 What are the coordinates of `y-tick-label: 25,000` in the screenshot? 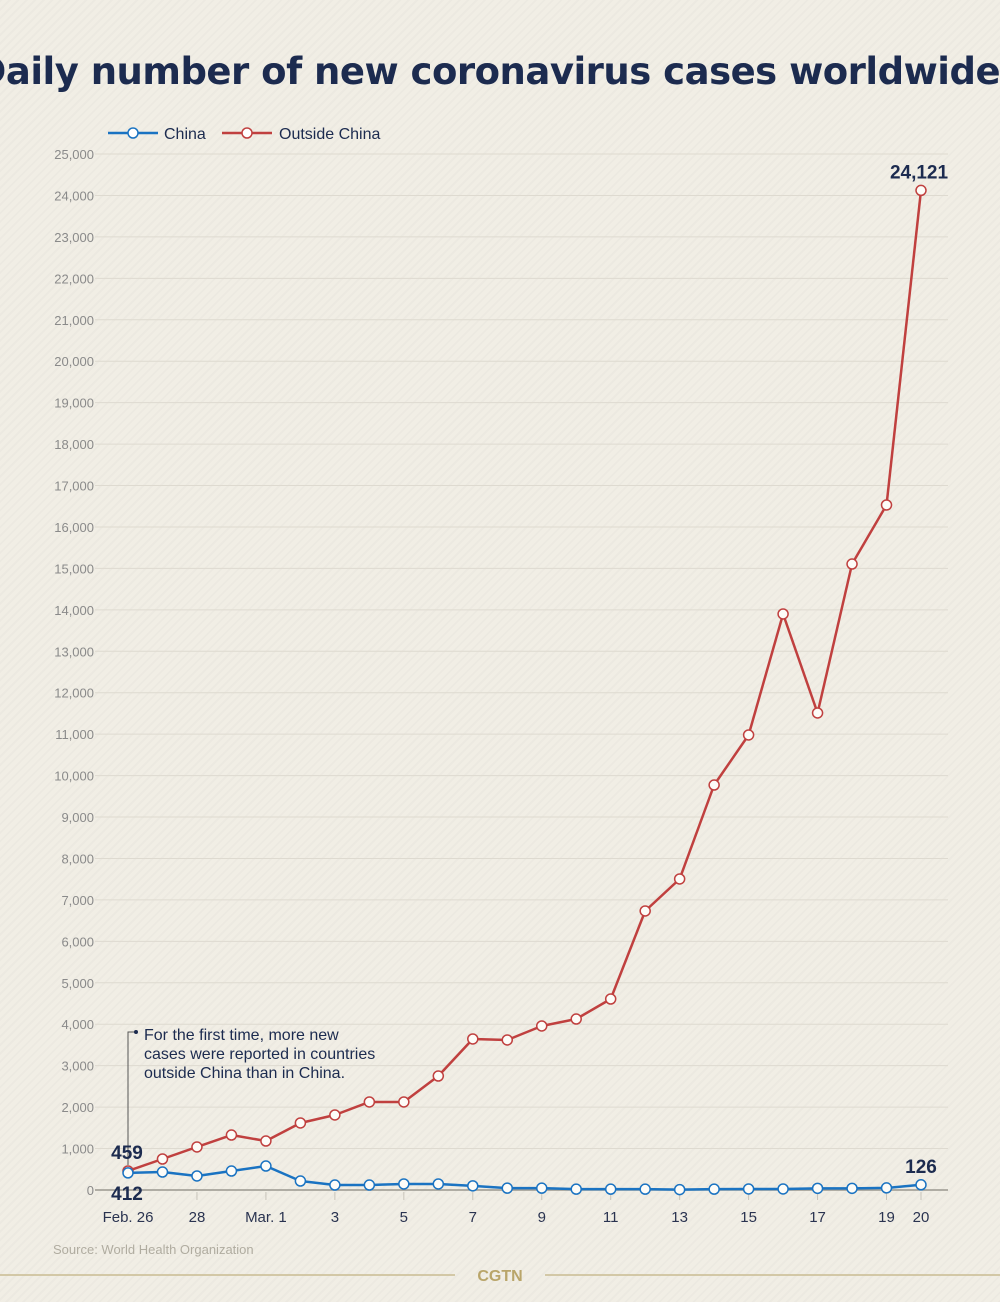 It's located at (74, 154).